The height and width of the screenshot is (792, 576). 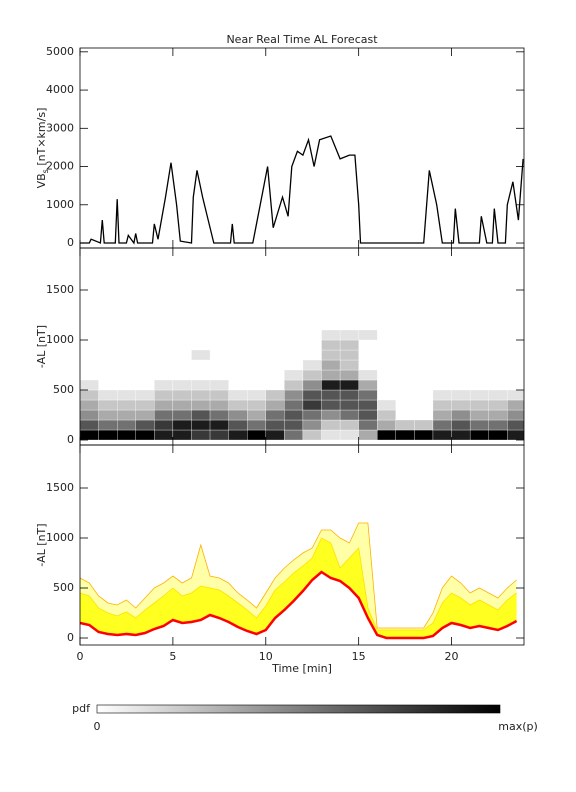 What do you see at coordinates (41, 180) in the screenshot?
I see `y-label-main: VB` at bounding box center [41, 180].